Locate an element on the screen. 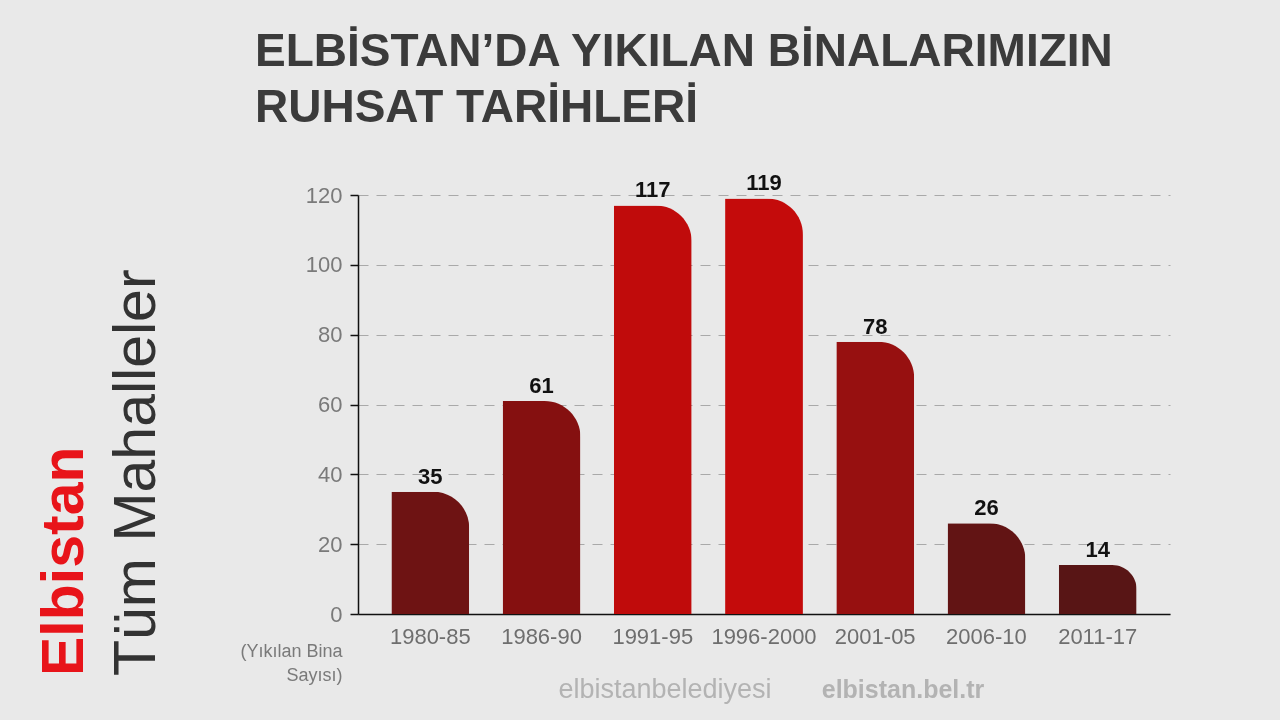  y-tick-label: 40 is located at coordinates (330, 474).